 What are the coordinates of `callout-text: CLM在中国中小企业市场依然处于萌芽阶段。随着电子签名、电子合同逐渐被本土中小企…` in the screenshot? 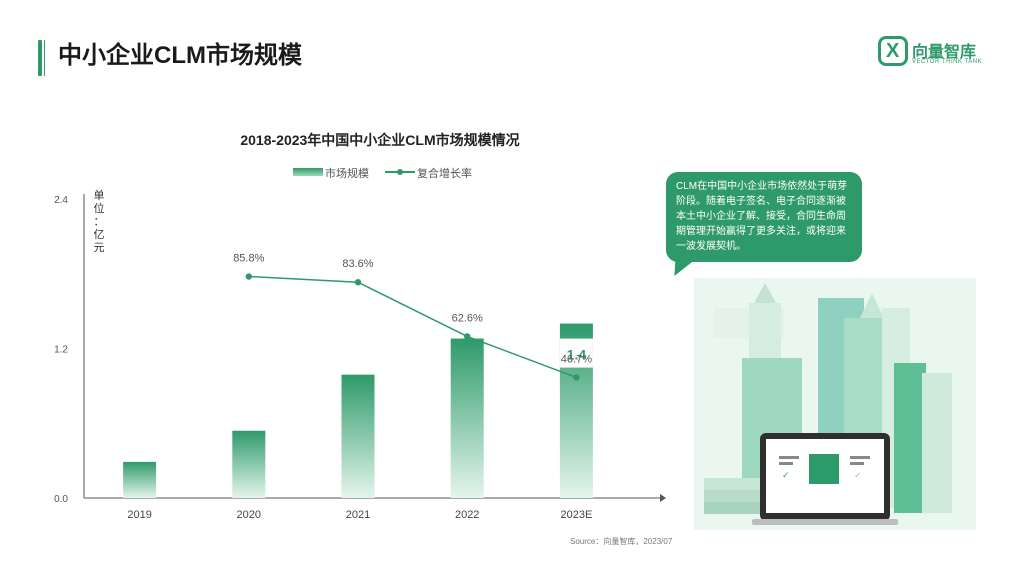 It's located at (762, 216).